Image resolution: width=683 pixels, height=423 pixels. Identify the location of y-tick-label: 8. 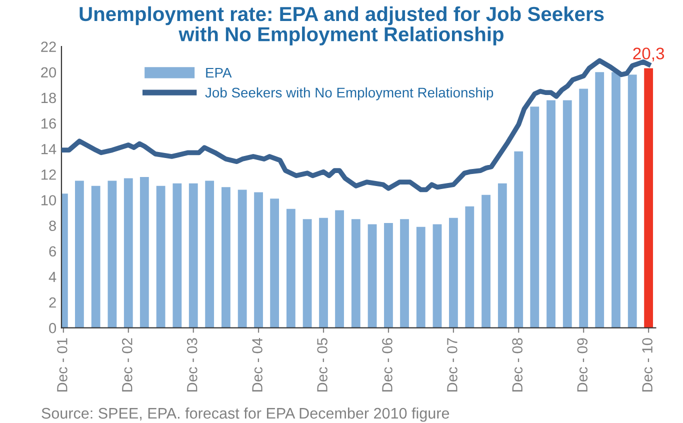
(52, 225).